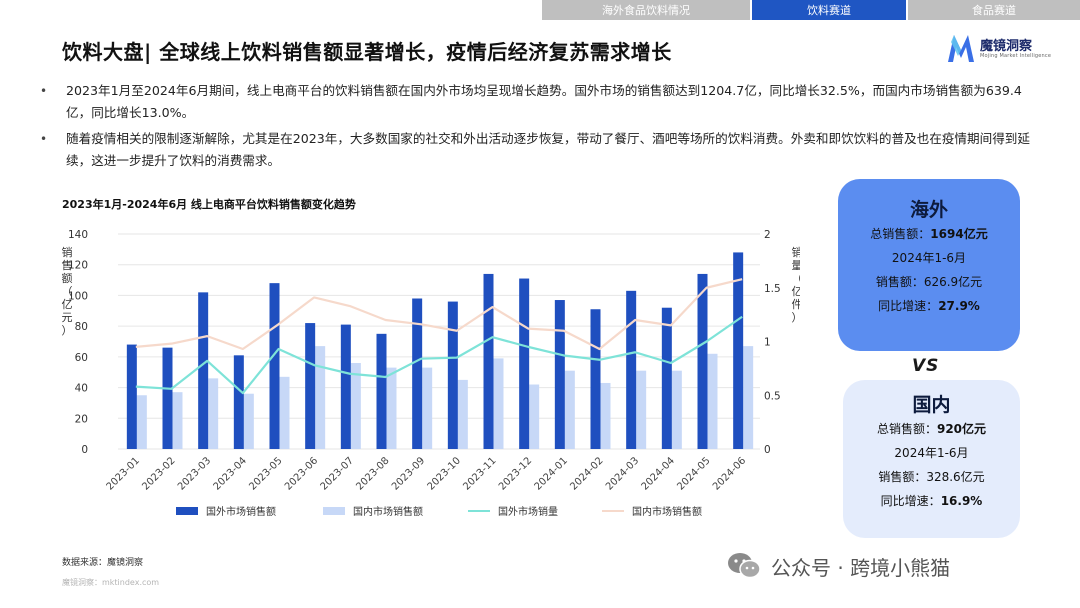 The height and width of the screenshot is (608, 1080). What do you see at coordinates (961, 429) in the screenshot?
I see `card-total-value: 920亿元` at bounding box center [961, 429].